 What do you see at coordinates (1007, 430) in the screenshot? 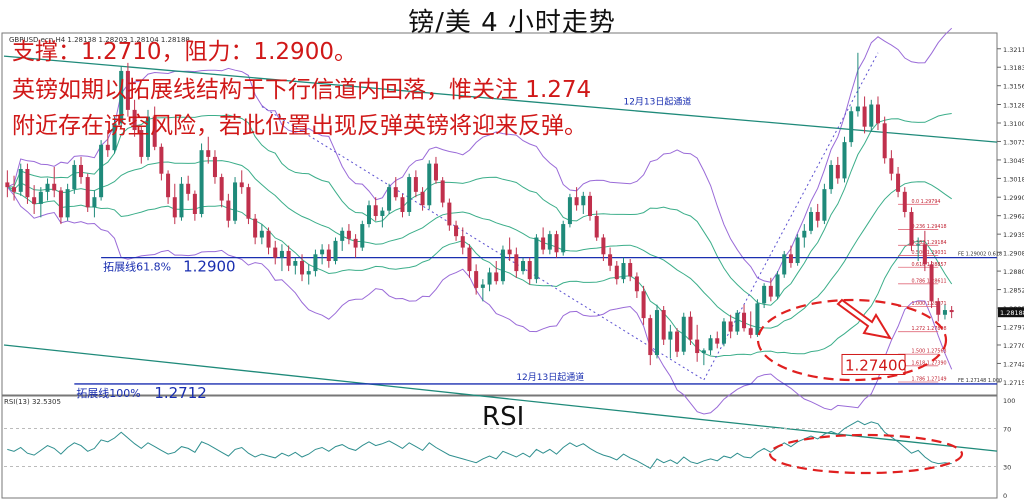
I see `rsi-y-tick-label: 70` at bounding box center [1007, 430].